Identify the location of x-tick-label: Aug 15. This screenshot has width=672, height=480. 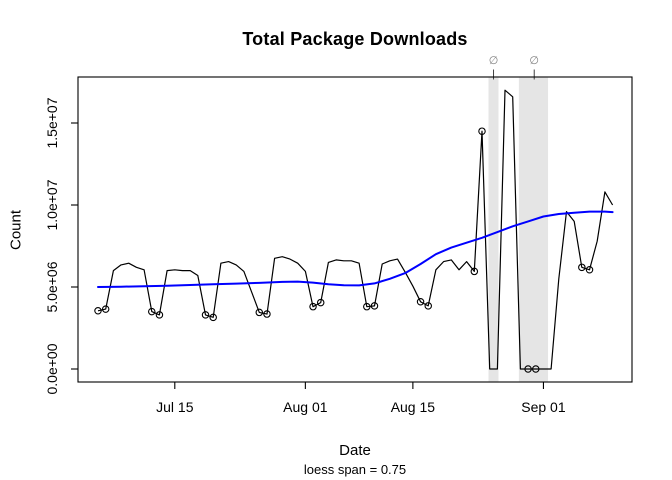
(413, 407).